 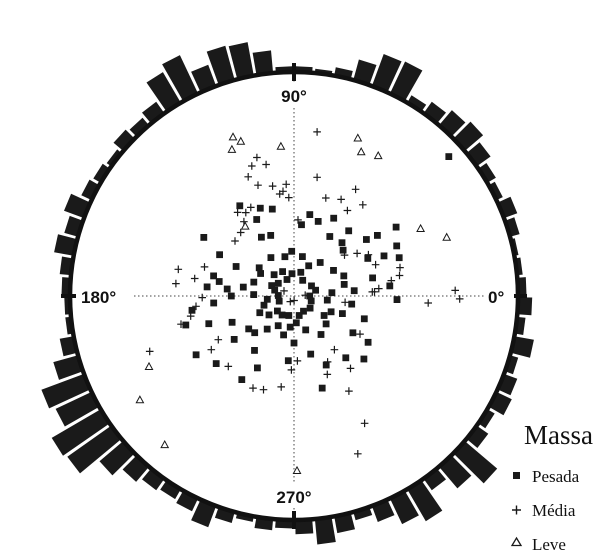 I want to click on point-média-22, so click(x=279, y=194).